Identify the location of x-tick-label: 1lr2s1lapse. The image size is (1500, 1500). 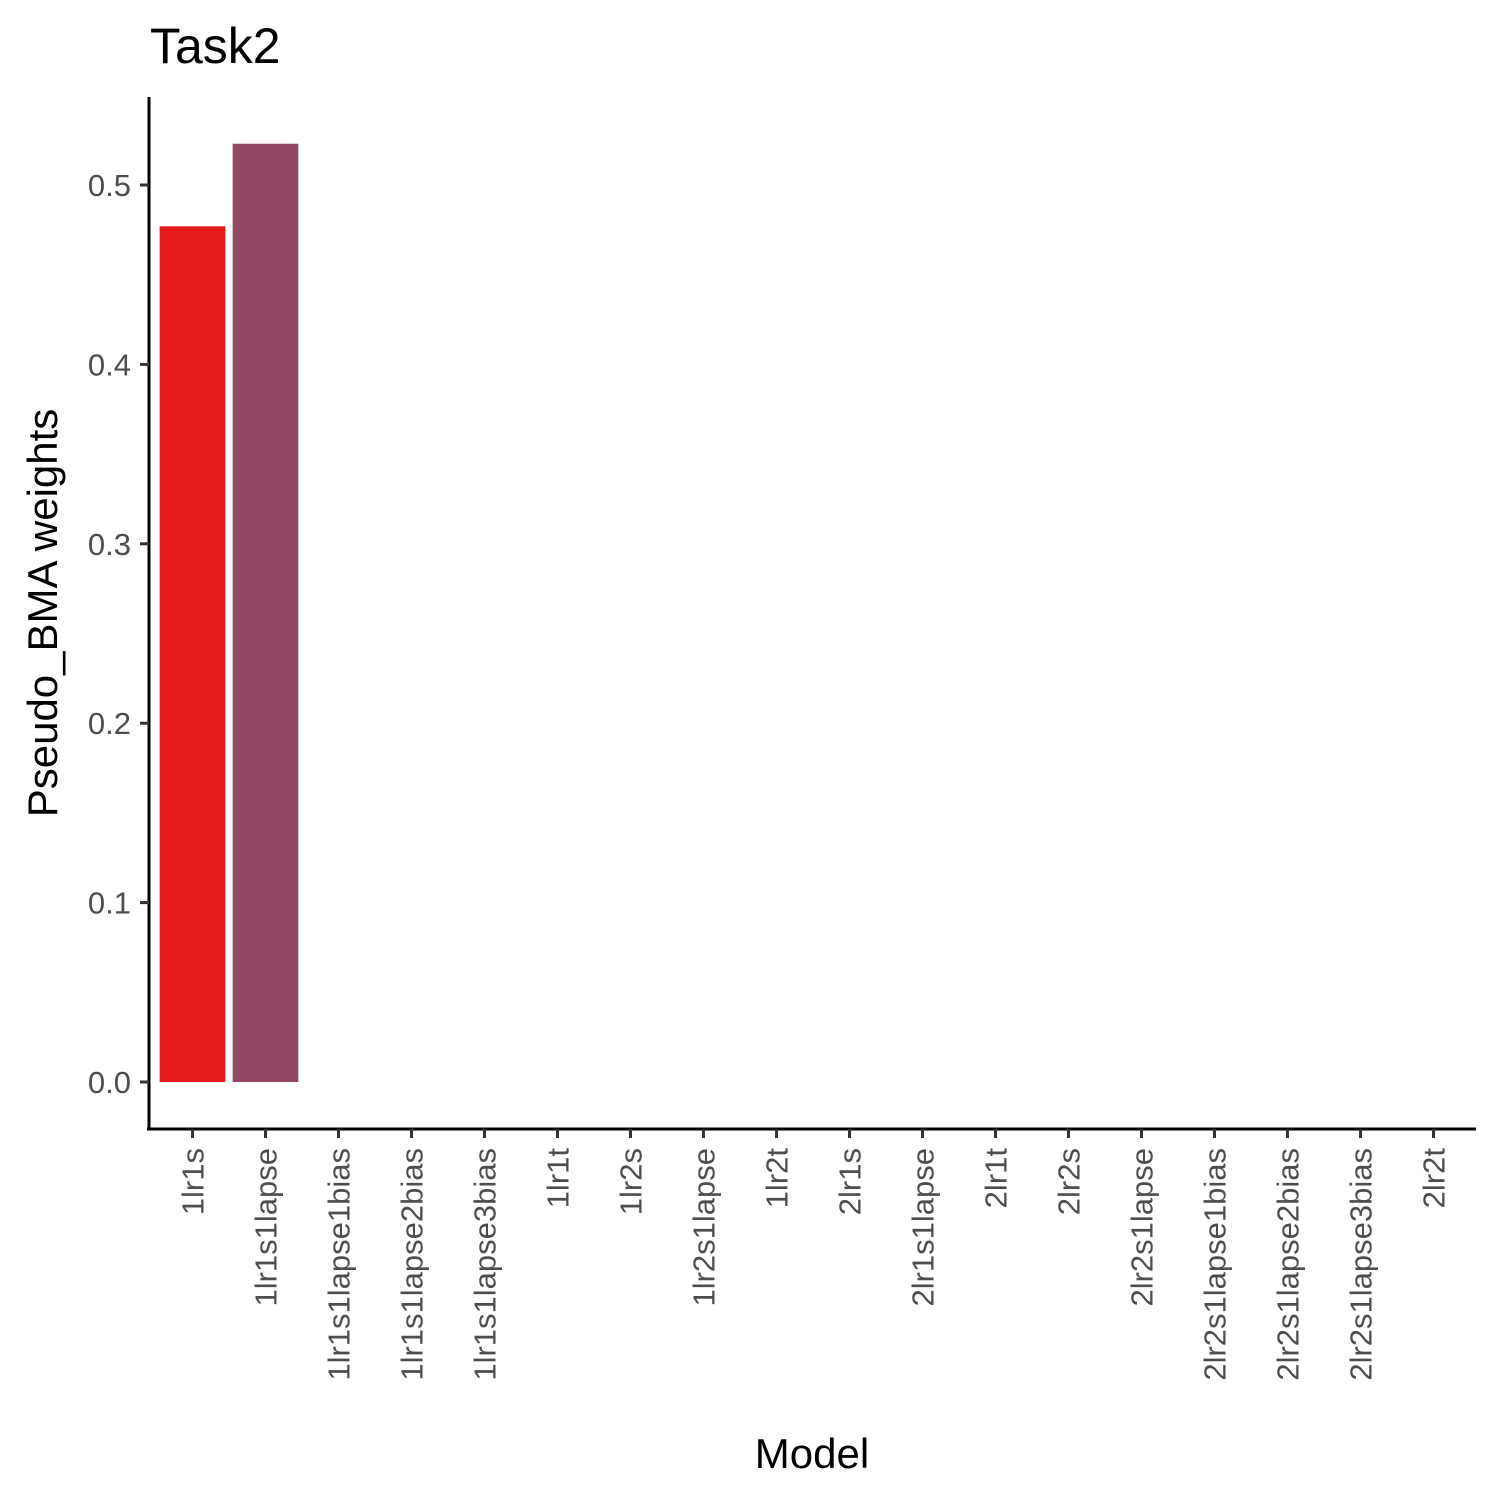
(704, 1227).